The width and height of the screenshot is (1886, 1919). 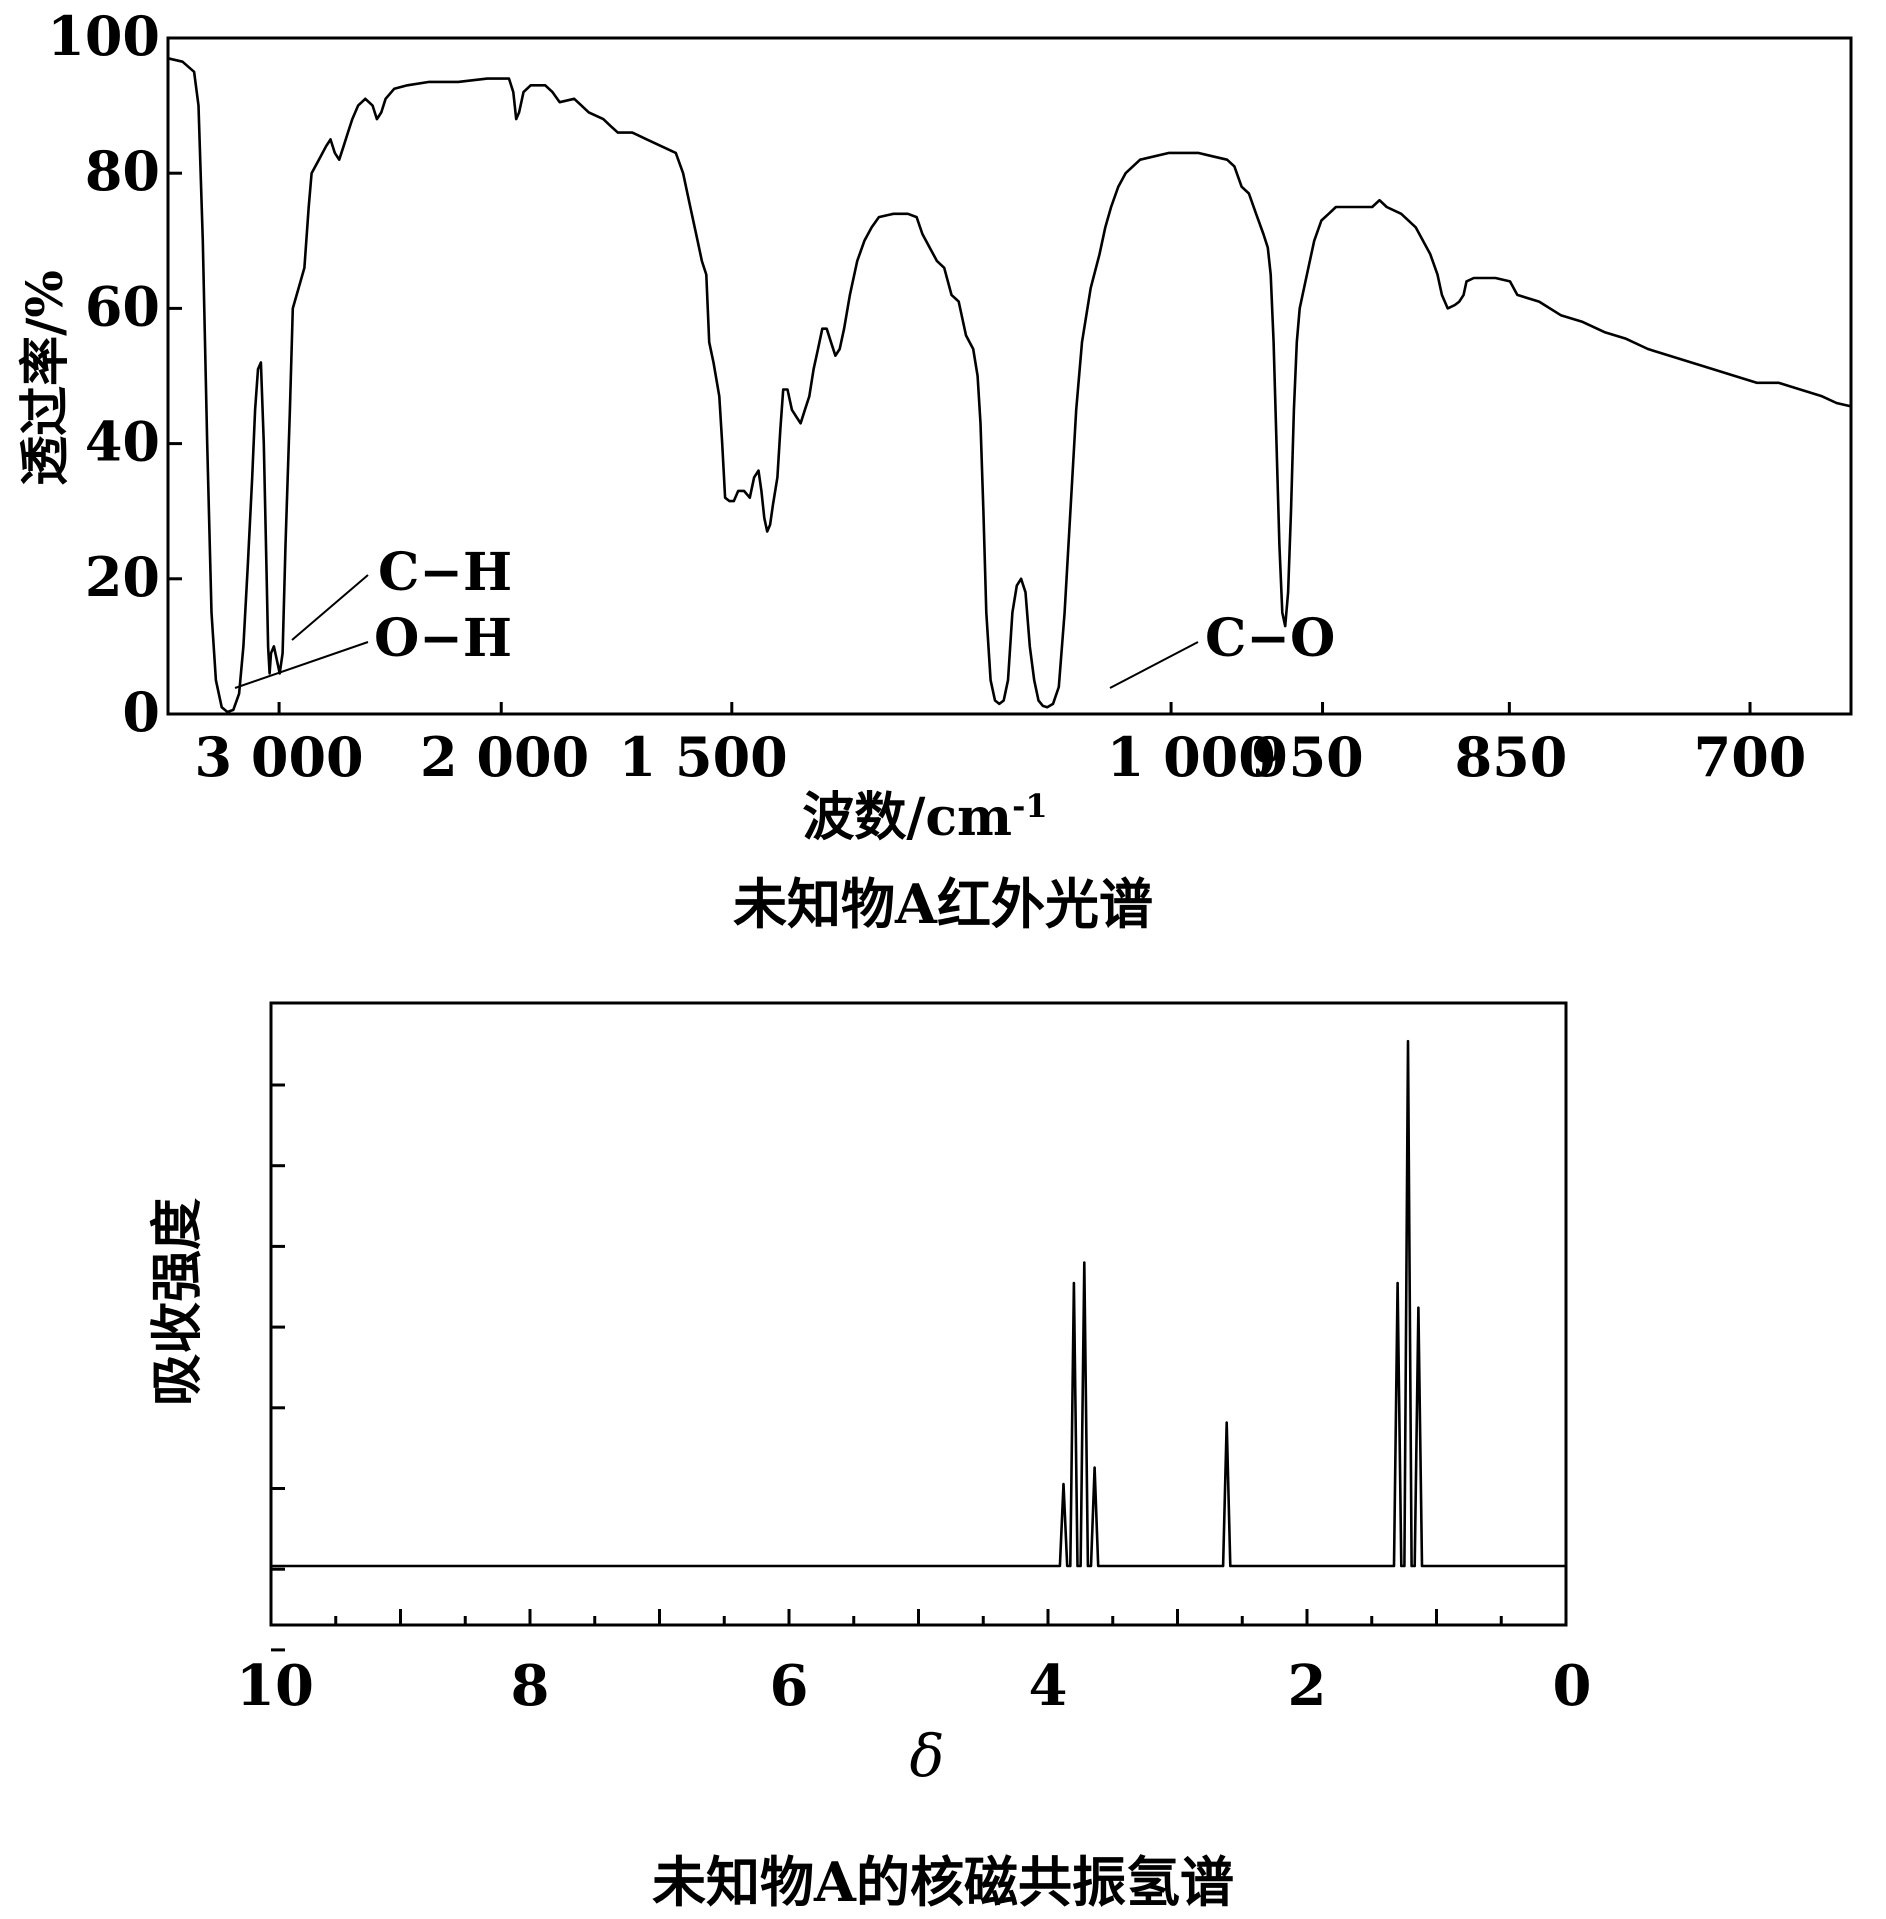 What do you see at coordinates (504, 757) in the screenshot?
I see `ir-x-tick-label: 2 000` at bounding box center [504, 757].